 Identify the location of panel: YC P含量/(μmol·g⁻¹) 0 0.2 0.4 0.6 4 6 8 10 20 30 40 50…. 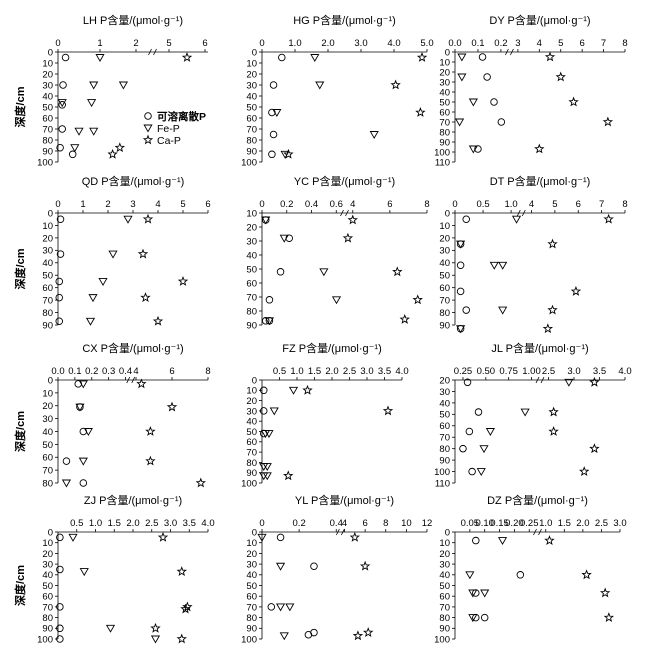
(337, 252).